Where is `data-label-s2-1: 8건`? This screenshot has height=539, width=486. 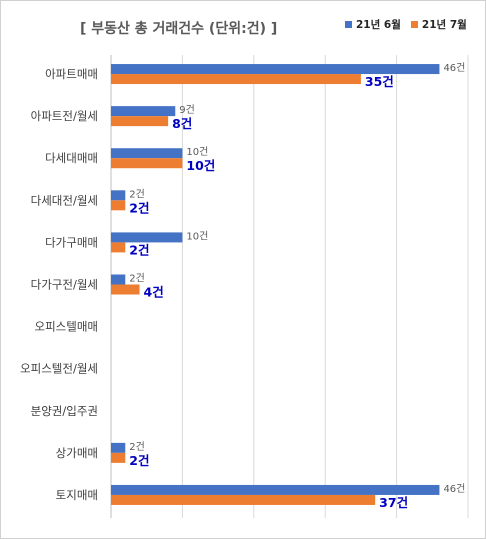
data-label-s2-1: 8건 is located at coordinates (182, 123).